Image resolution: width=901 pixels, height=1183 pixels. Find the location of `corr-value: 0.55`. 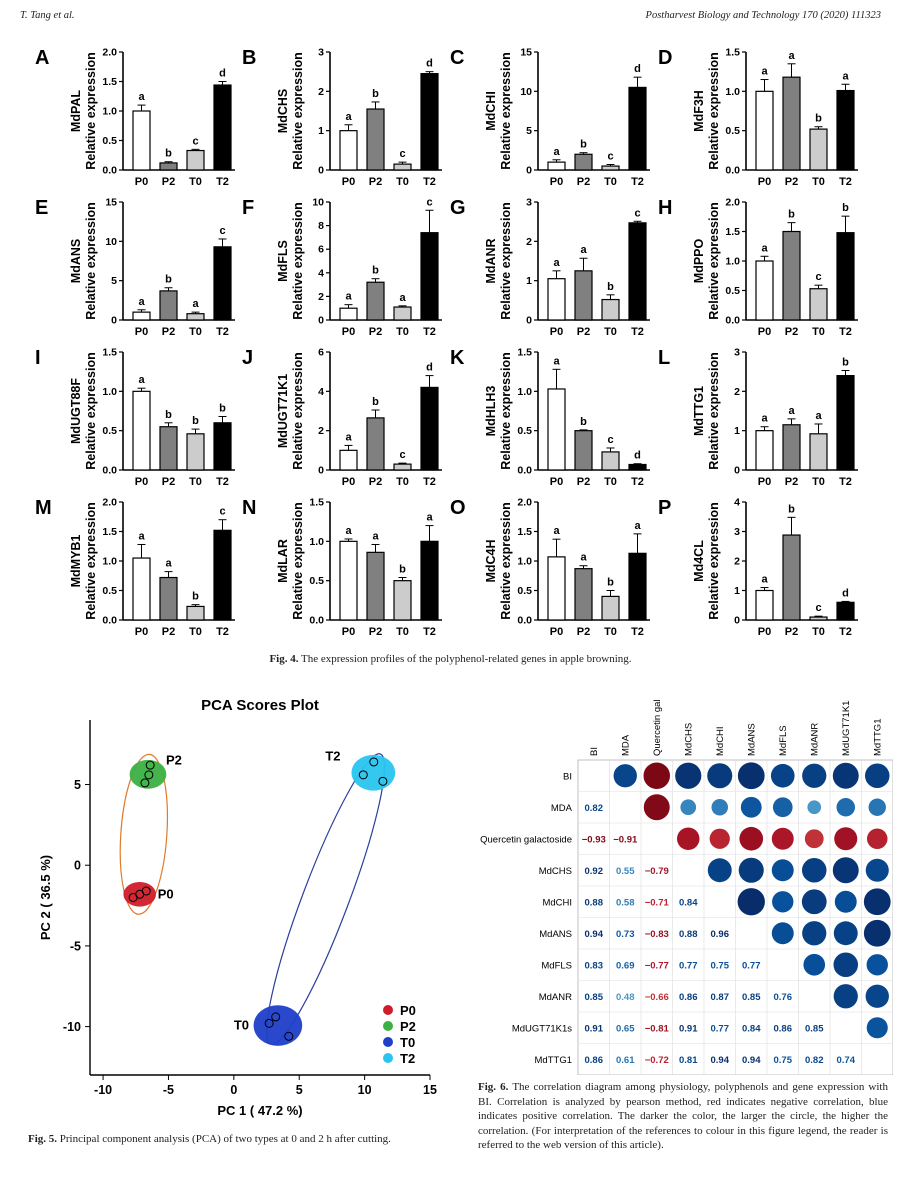

corr-value: 0.55 is located at coordinates (625, 871).